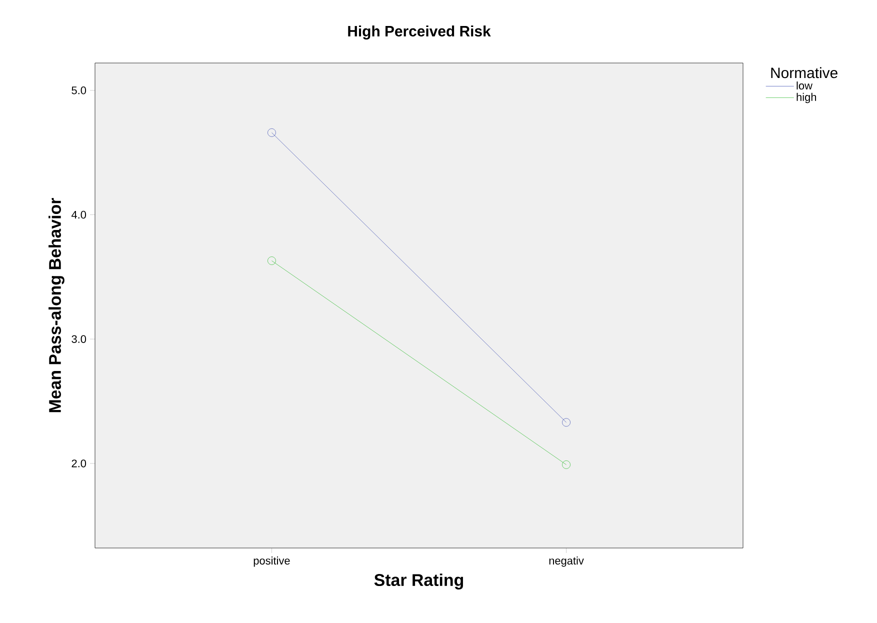  Describe the element at coordinates (806, 98) in the screenshot. I see `legend-label: high` at that location.